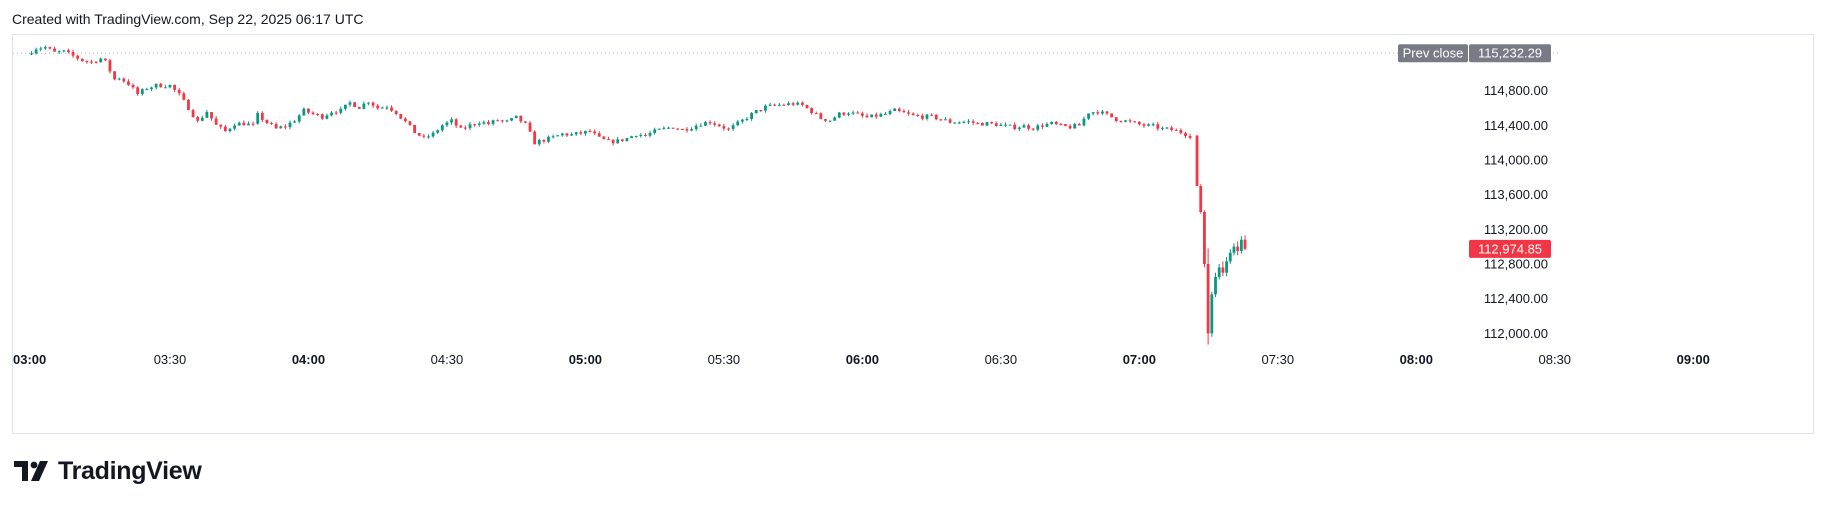 This screenshot has height=509, width=1826. Describe the element at coordinates (1510, 53) in the screenshot. I see `prev-close-value-bg` at that location.